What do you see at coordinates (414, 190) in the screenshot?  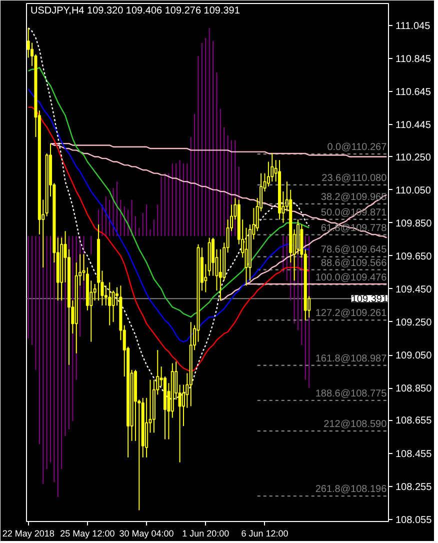 I see `y-tick-label: 110.050` at bounding box center [414, 190].